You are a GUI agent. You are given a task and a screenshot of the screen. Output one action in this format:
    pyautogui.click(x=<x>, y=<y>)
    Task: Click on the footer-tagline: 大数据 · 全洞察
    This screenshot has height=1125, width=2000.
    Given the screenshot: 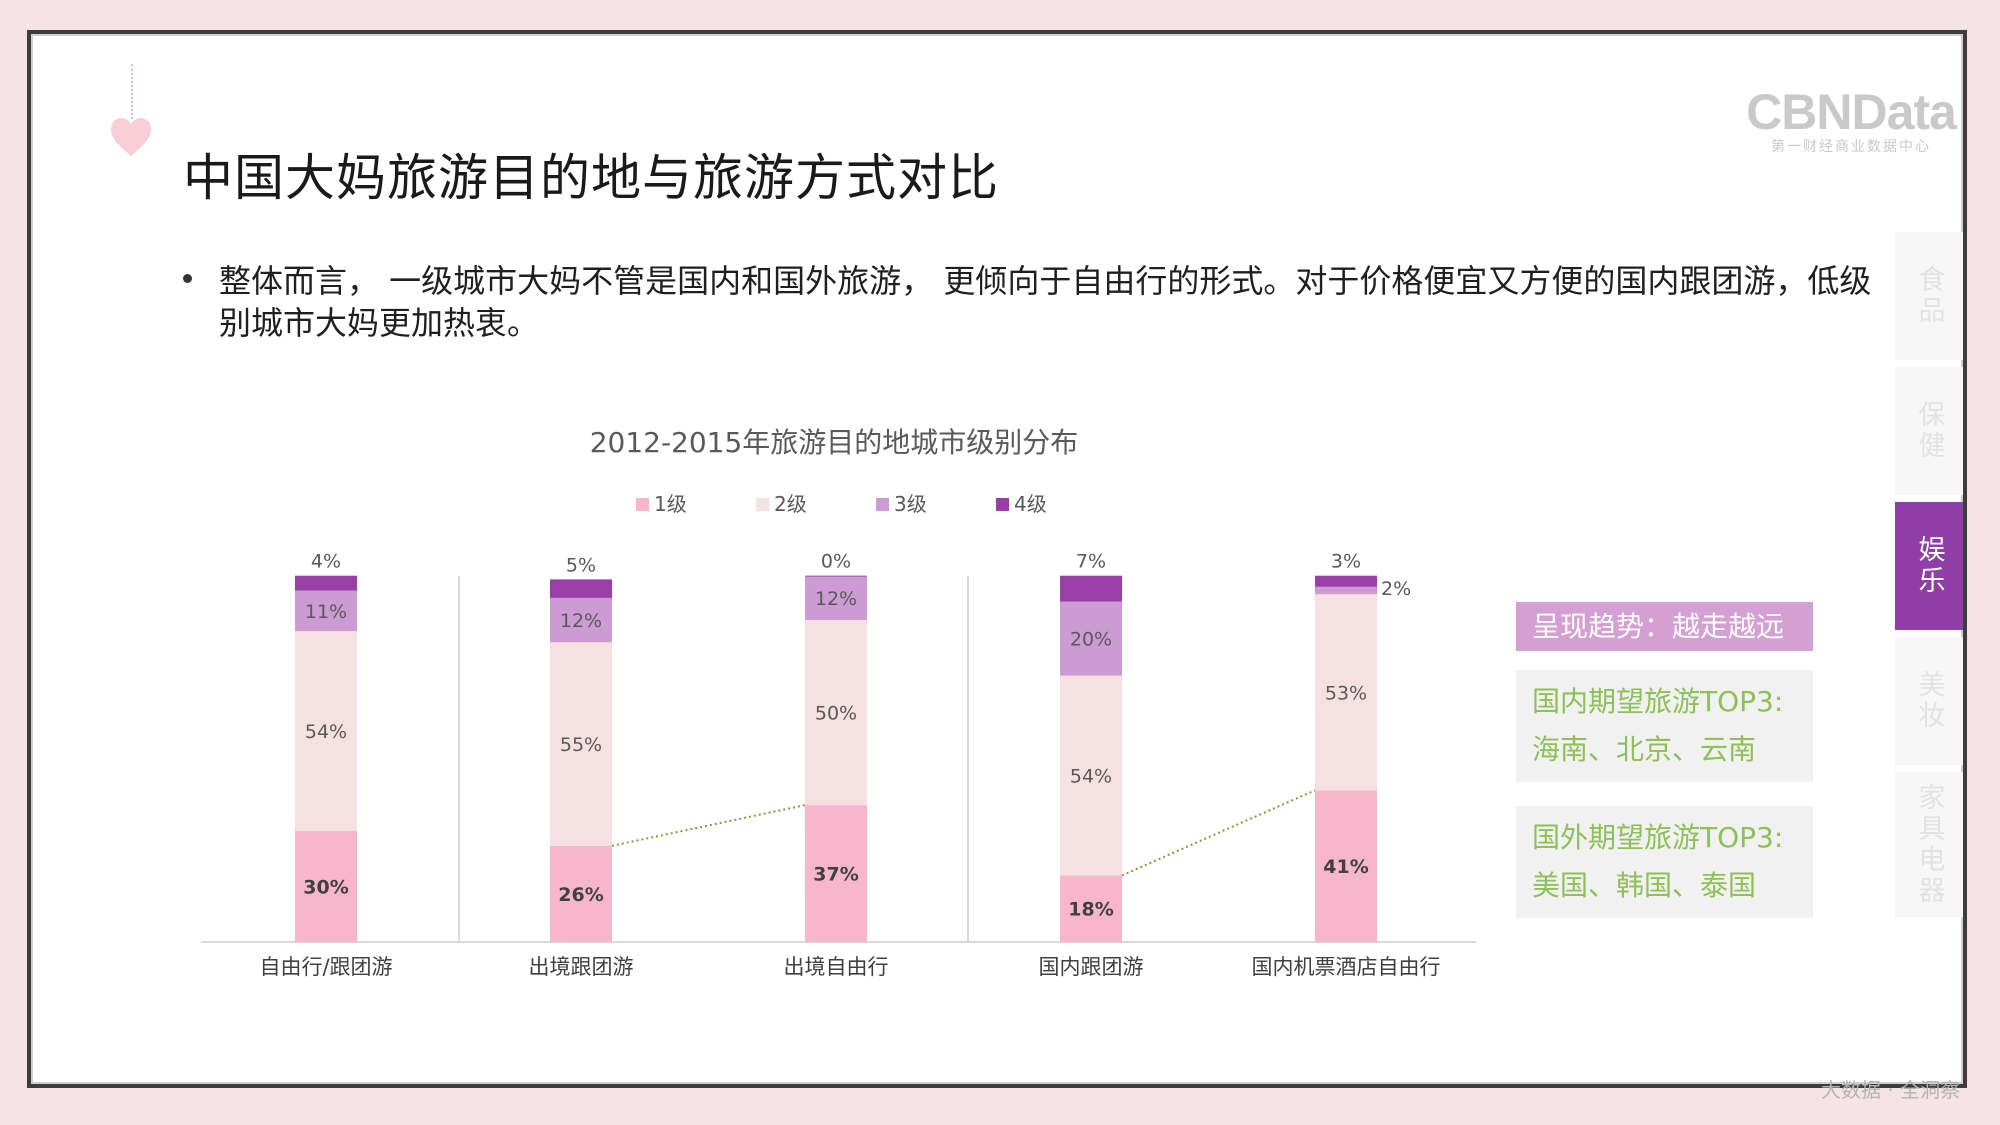 What is the action you would take?
    pyautogui.click(x=1891, y=1090)
    